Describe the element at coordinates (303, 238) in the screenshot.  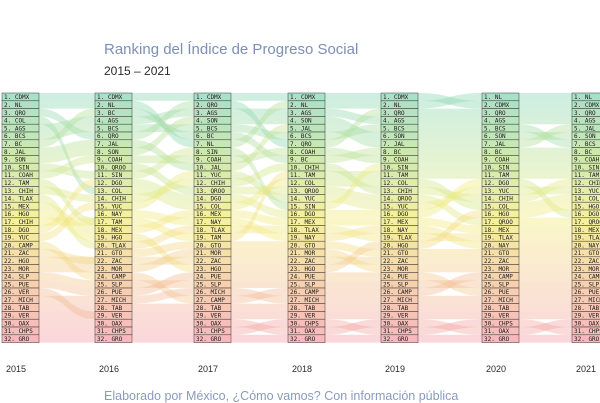
I see `rank-label: 19. NAY` at that location.